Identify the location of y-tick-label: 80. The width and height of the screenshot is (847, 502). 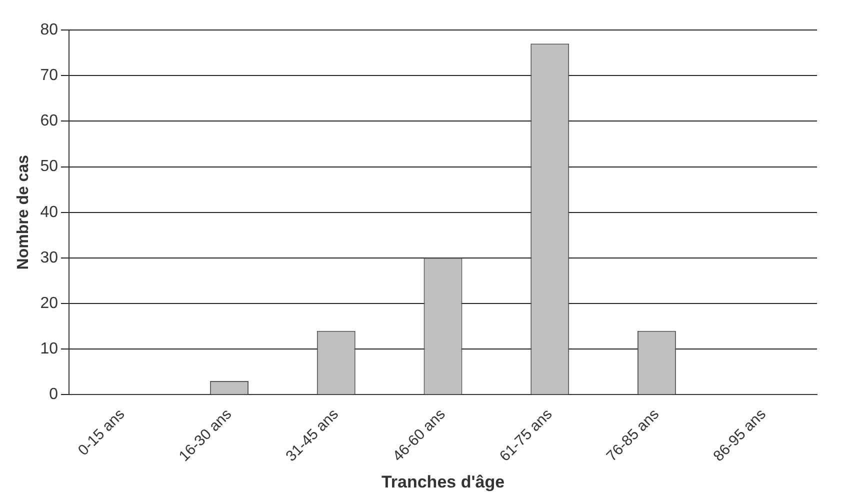
(49, 29).